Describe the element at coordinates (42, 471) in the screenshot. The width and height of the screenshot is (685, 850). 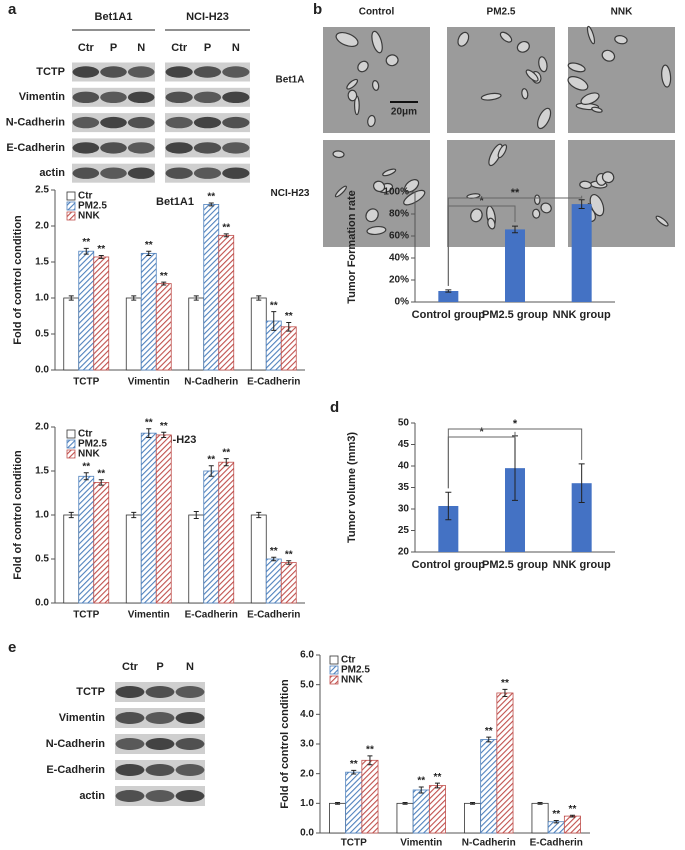
I see `y-tick-label: 1.5` at that location.